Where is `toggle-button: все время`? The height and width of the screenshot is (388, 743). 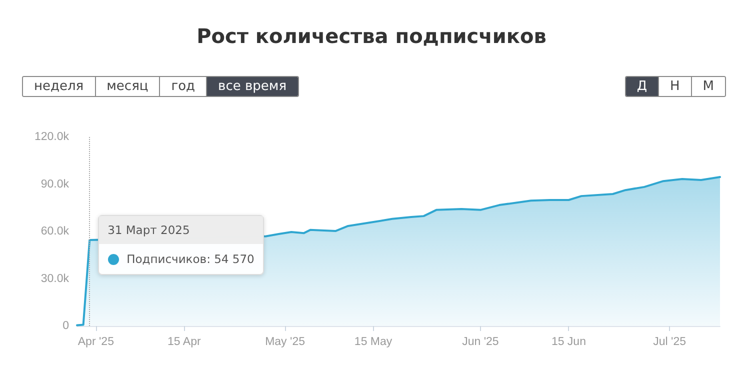
toggle-button: все время is located at coordinates (252, 86).